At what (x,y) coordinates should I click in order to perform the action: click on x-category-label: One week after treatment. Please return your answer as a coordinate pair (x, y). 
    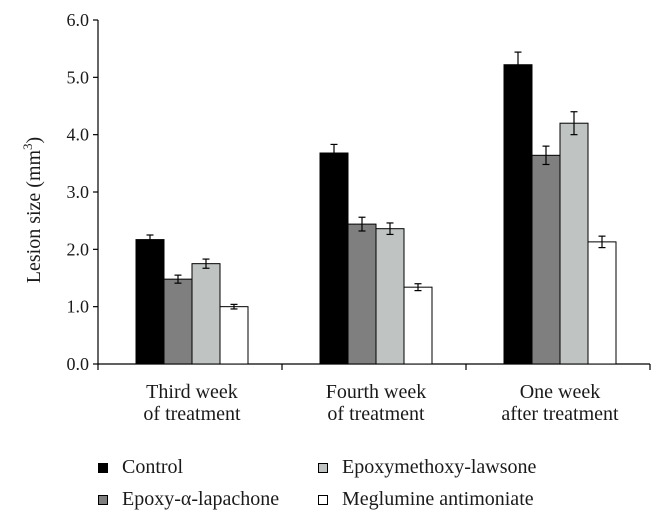
    Looking at the image, I should click on (560, 403).